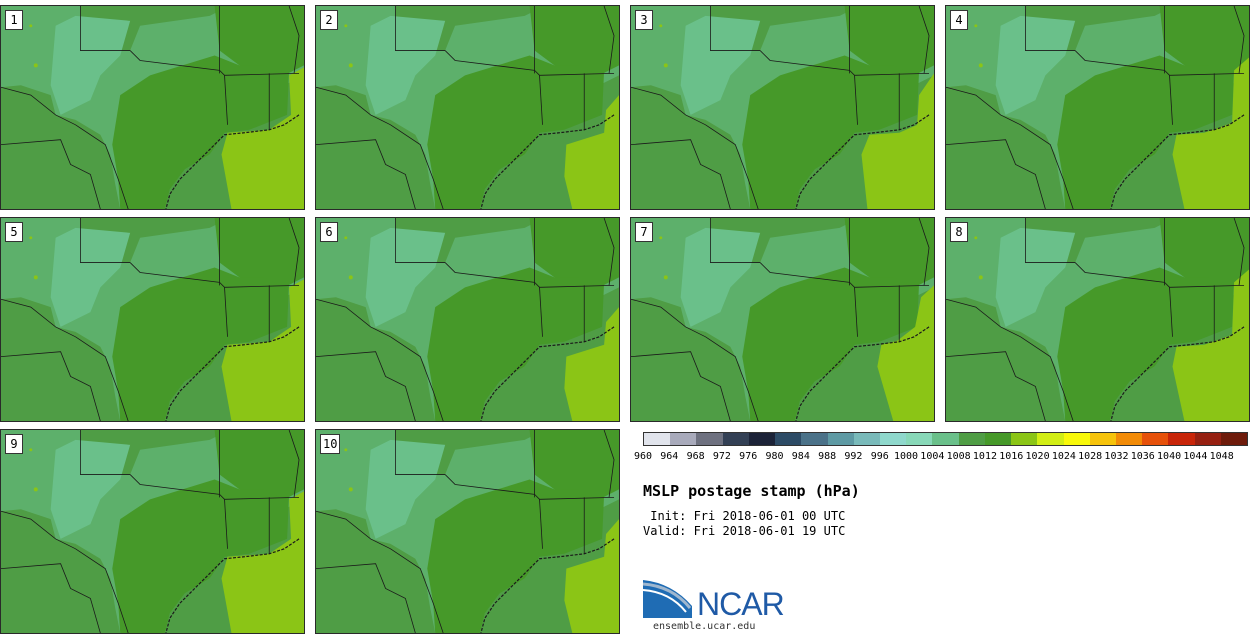  I want to click on colorbar-tick-label: 1020, so click(1037, 456).